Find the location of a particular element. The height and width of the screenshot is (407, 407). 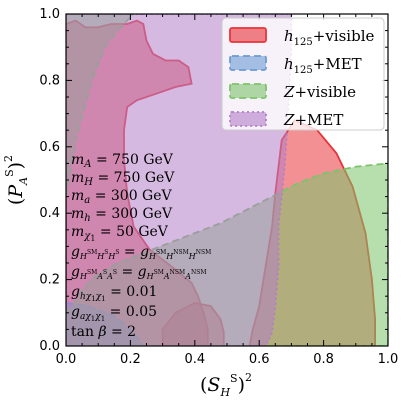

annotation-ghchi: ghχ1χ1 = 0.01 is located at coordinates (114, 293).